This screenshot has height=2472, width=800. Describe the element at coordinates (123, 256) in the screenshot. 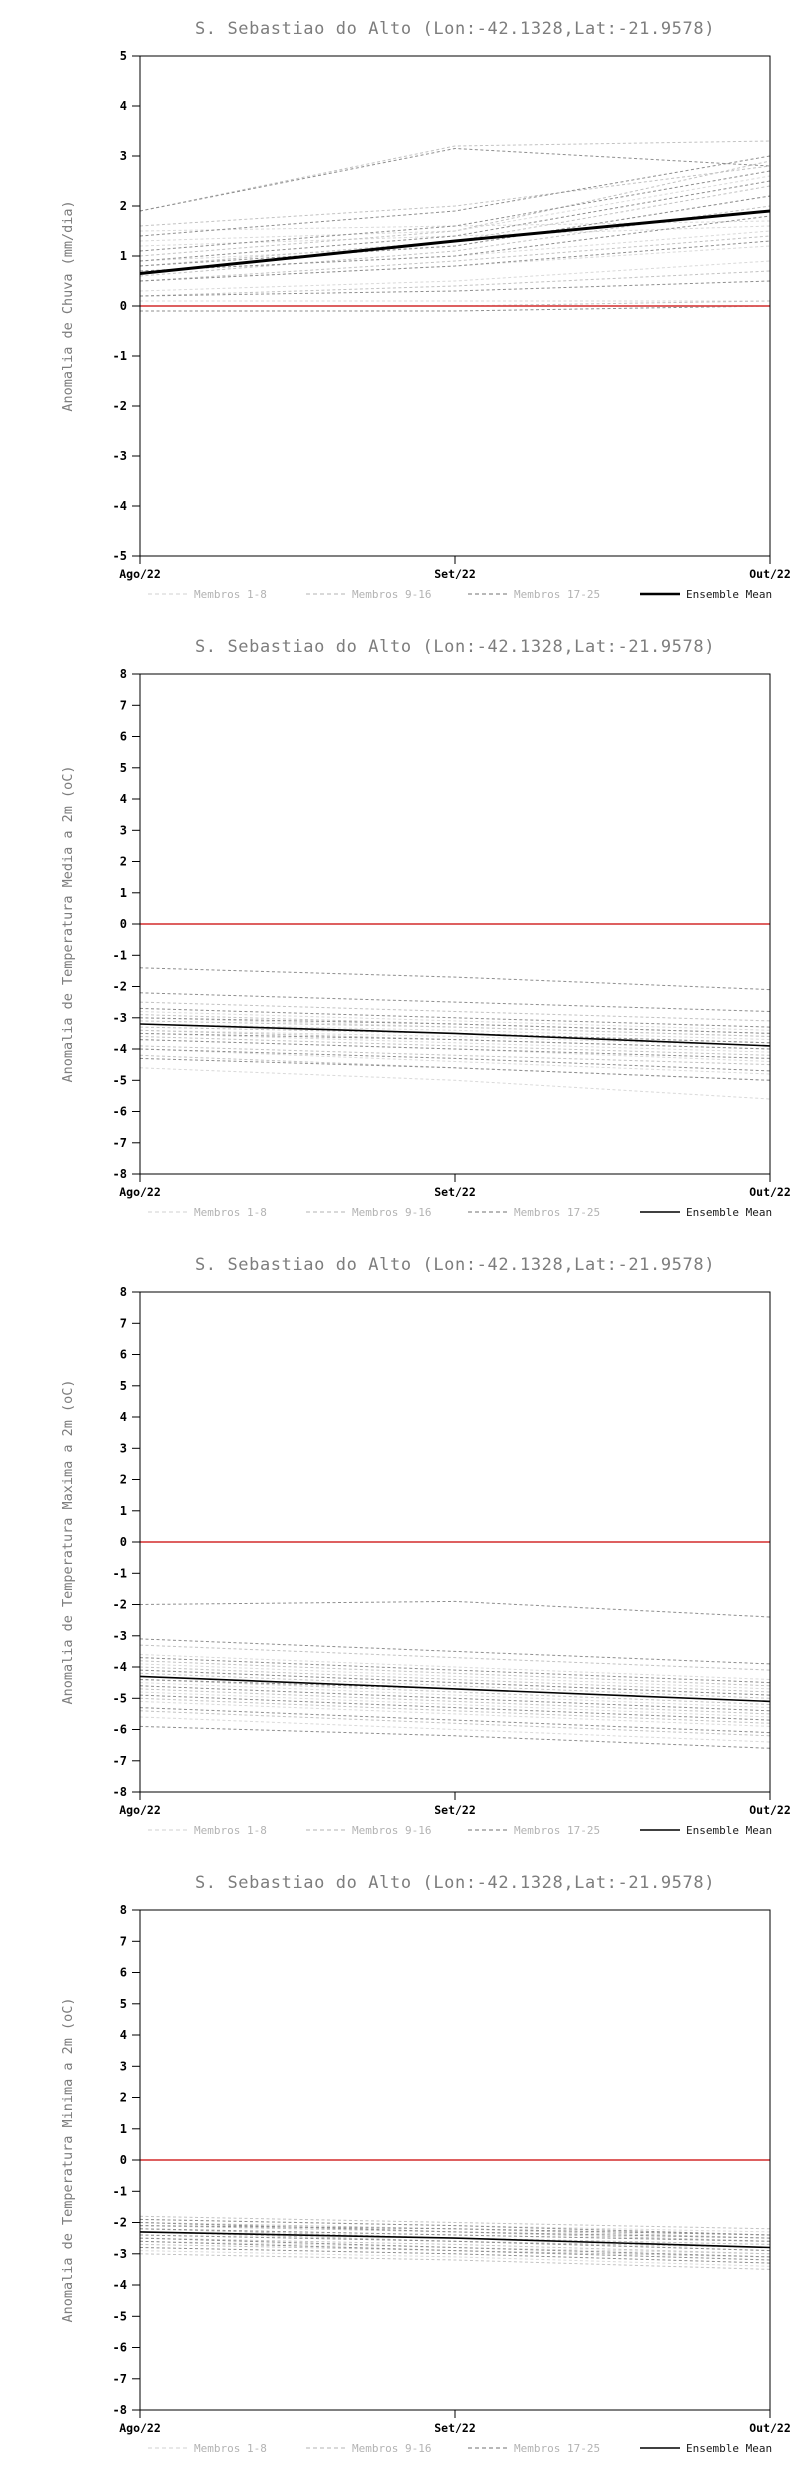

I see `y-tick-label: 1` at that location.